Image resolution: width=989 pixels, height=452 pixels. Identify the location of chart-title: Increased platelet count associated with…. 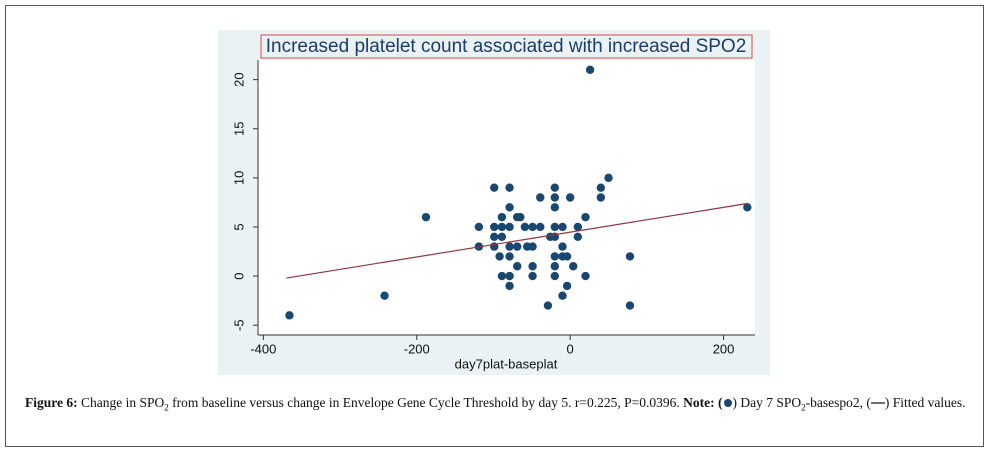
(506, 46).